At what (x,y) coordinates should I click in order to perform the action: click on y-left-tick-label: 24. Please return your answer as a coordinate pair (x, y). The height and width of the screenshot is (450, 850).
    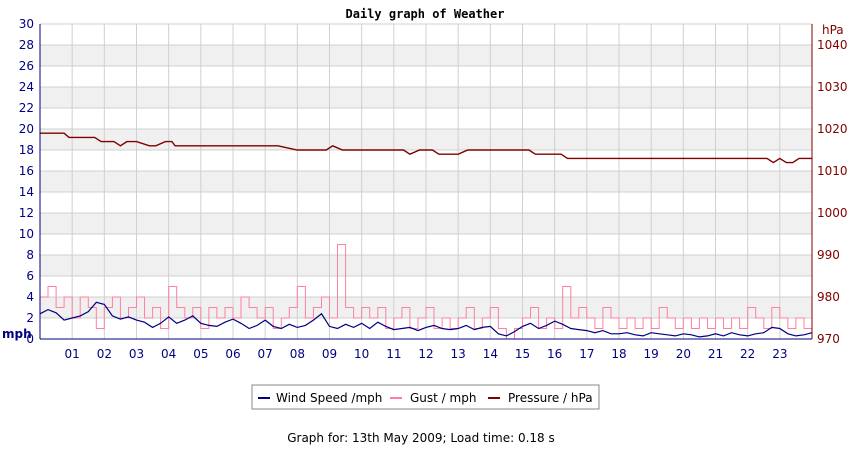
    Looking at the image, I should click on (26, 87).